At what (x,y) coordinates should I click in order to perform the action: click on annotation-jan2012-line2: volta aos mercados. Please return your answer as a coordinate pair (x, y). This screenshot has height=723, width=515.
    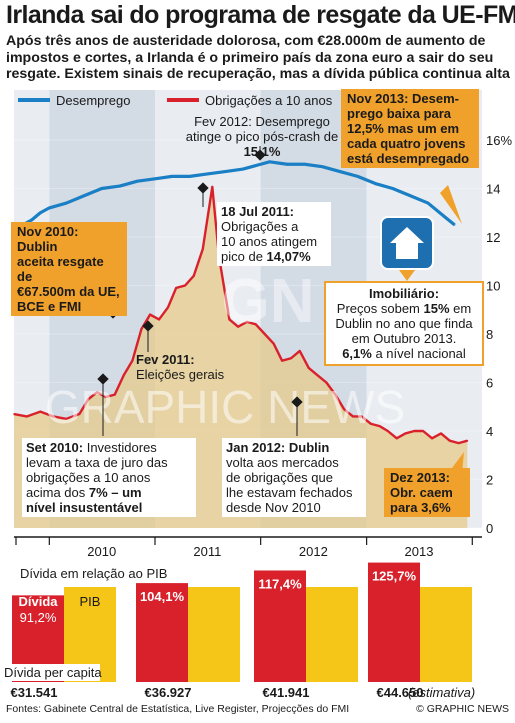
    Looking at the image, I should click on (282, 462).